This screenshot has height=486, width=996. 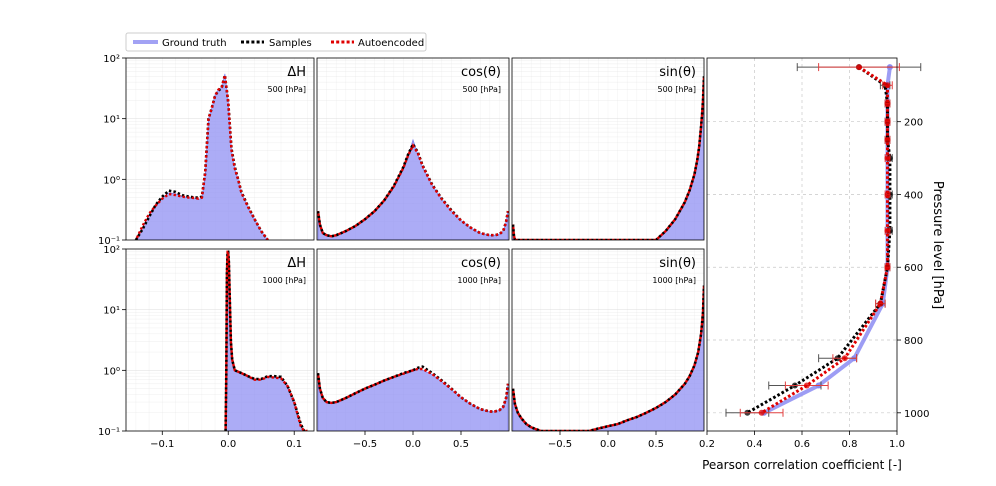 What do you see at coordinates (290, 43) in the screenshot?
I see `legend-label-samples: Samples` at bounding box center [290, 43].